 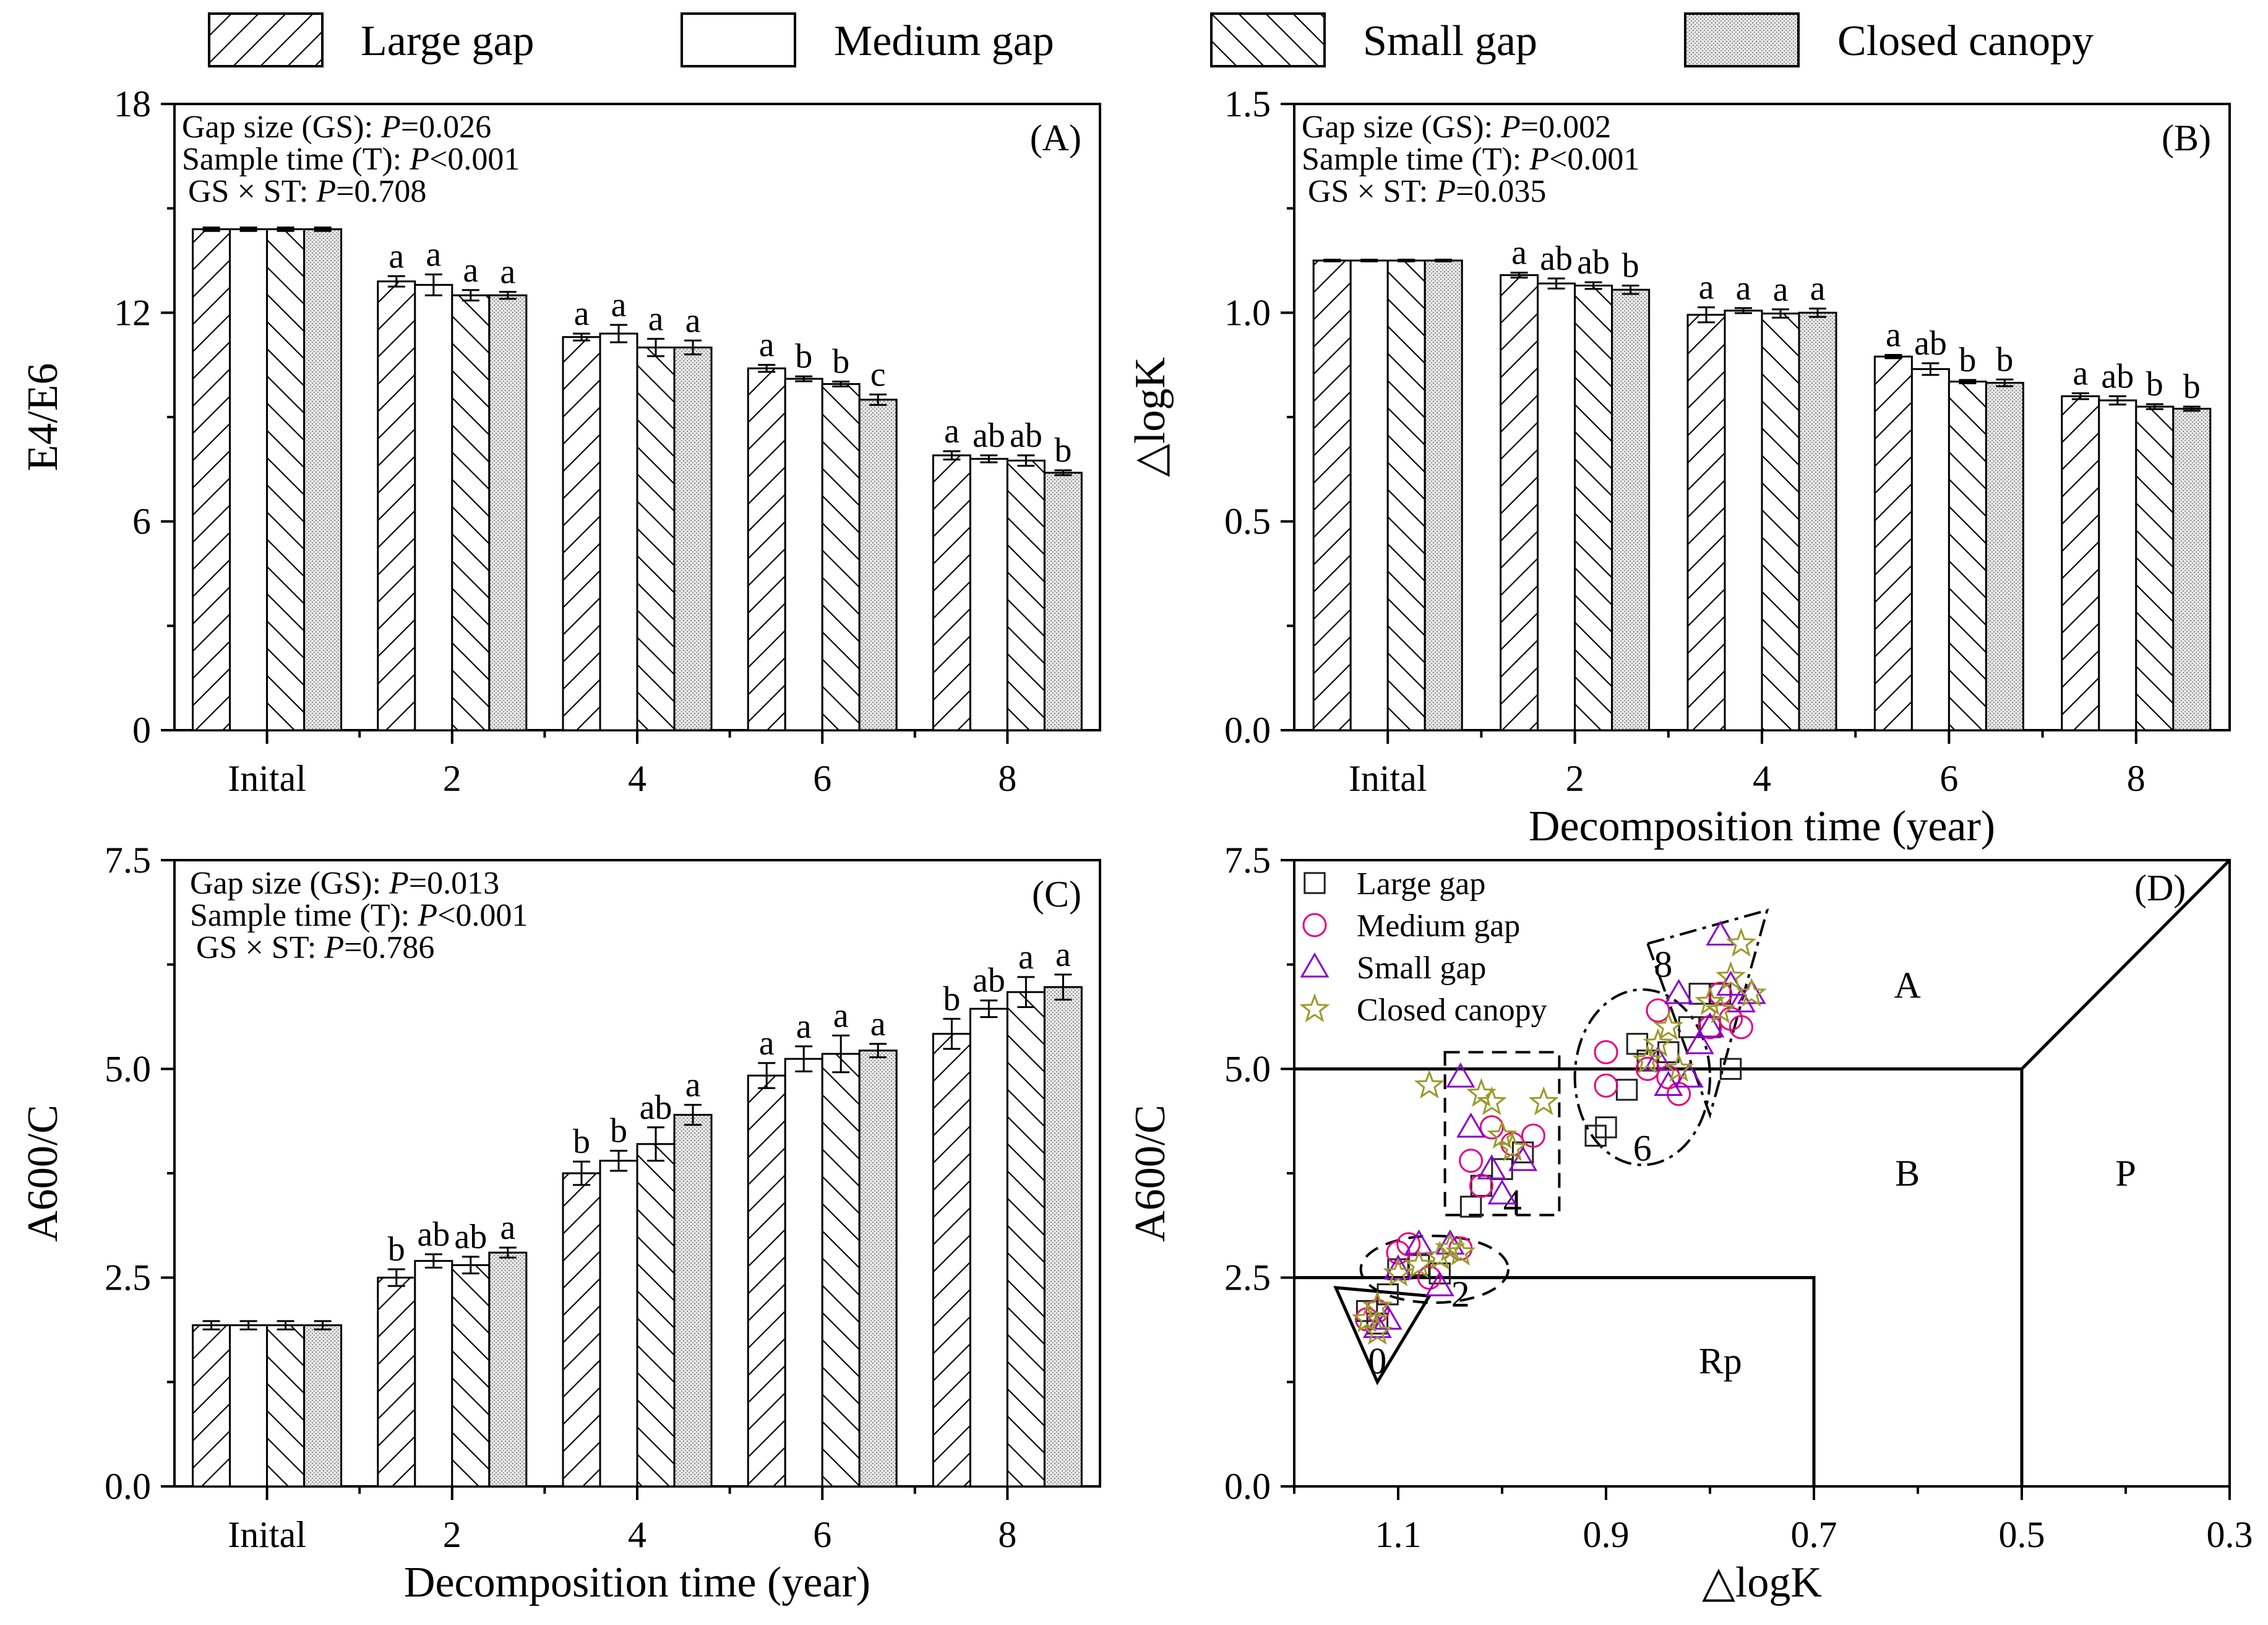 What do you see at coordinates (267, 1534) in the screenshot?
I see `x-tick-label: Inital` at bounding box center [267, 1534].